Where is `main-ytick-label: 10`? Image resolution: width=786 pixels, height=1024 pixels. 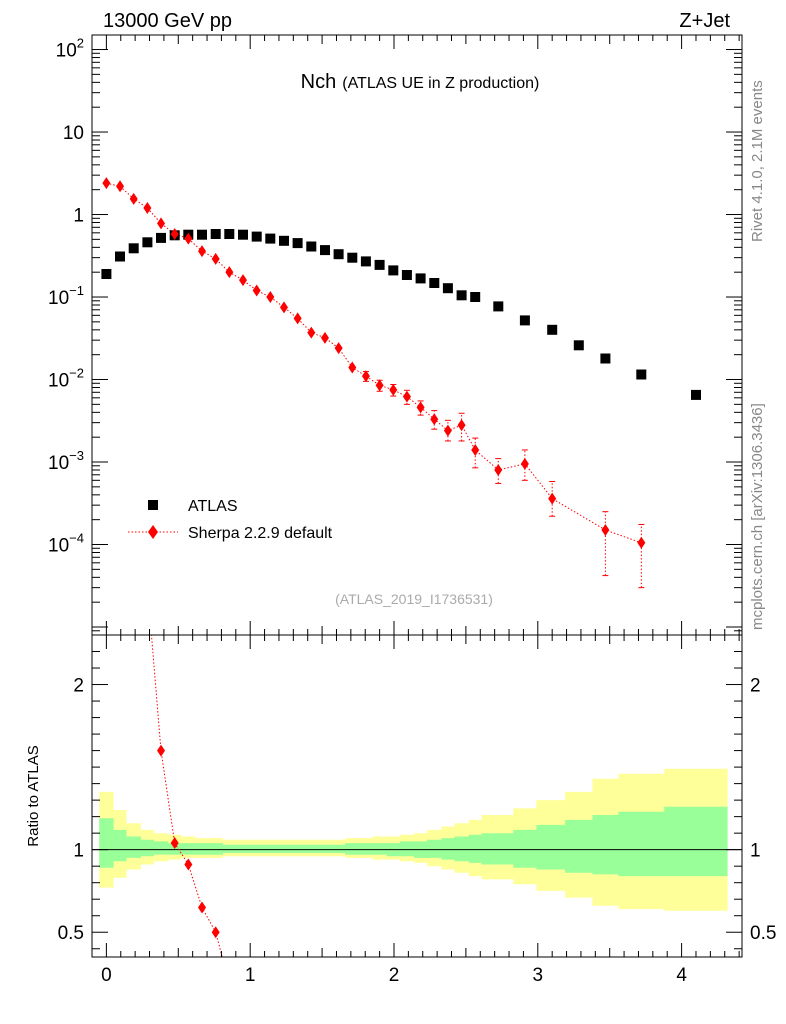
main-ytick-label: 10 is located at coordinates (73, 133).